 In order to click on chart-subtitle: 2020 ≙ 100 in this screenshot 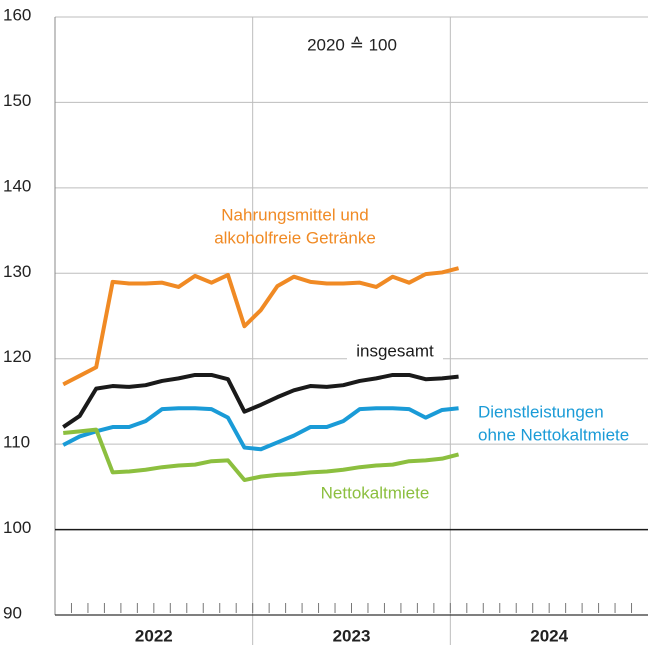, I will do `click(352, 44)`.